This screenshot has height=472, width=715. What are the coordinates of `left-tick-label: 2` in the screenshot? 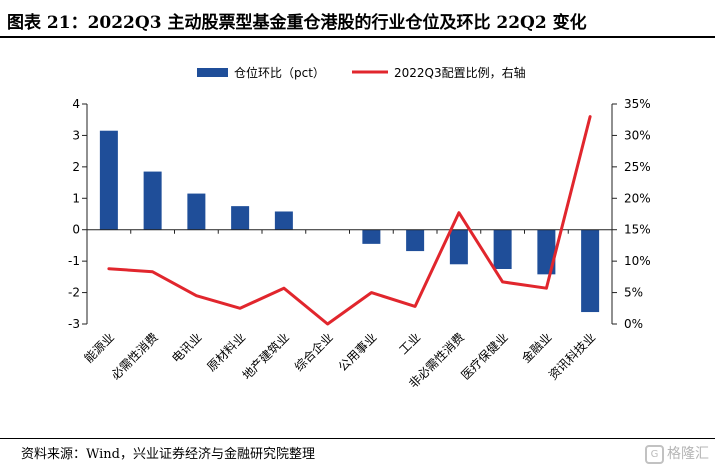 It's located at (76, 167).